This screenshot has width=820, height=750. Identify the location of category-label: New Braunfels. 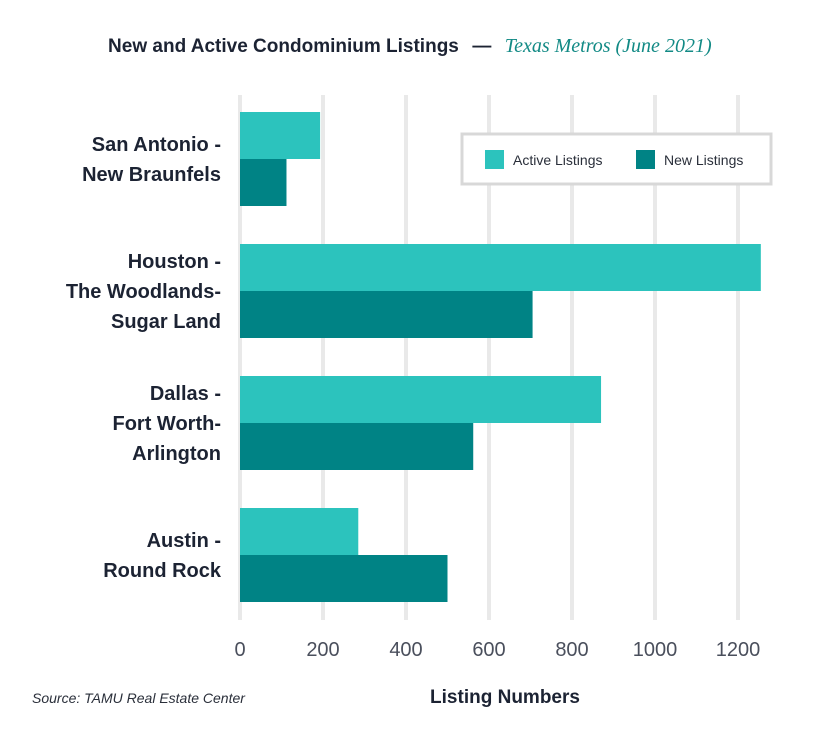
(151, 175).